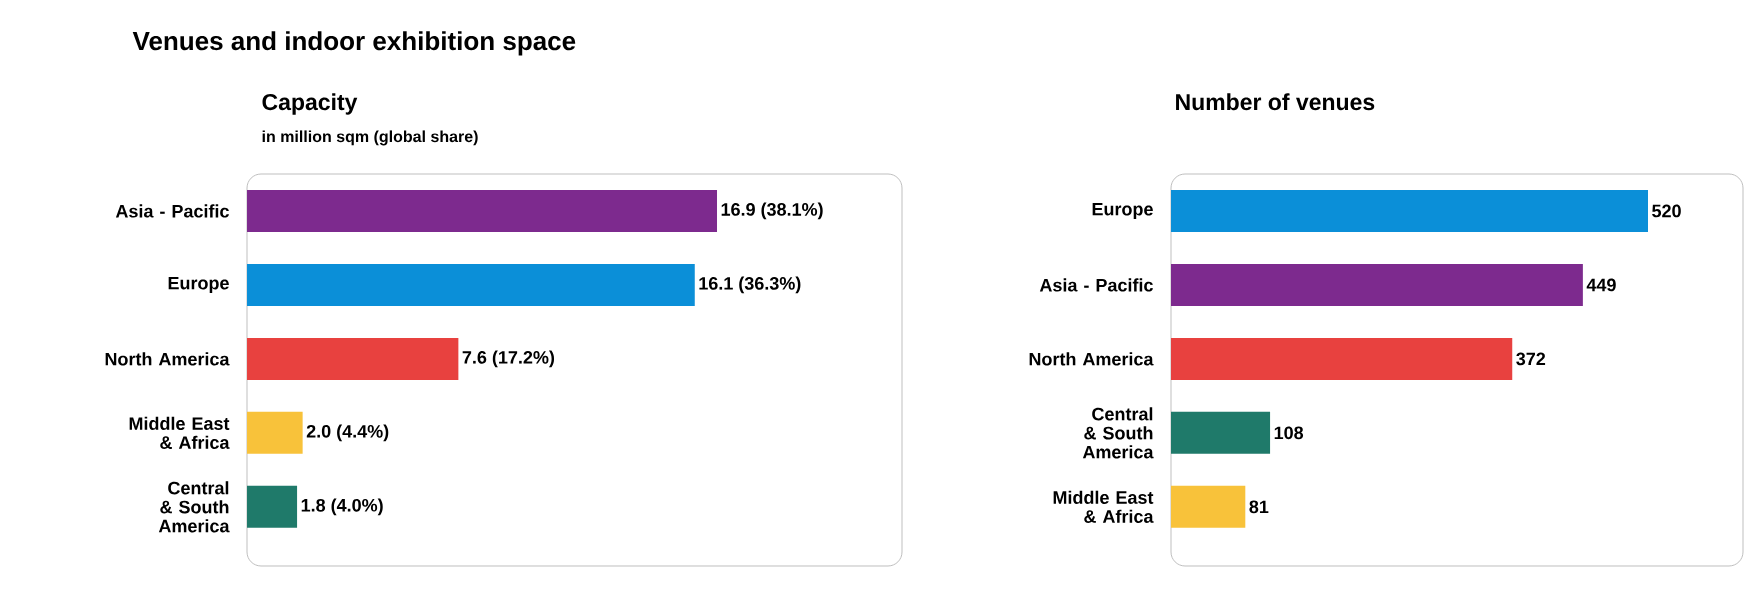  What do you see at coordinates (342, 507) in the screenshot?
I see `data-label: 1.8 (4.0%)` at bounding box center [342, 507].